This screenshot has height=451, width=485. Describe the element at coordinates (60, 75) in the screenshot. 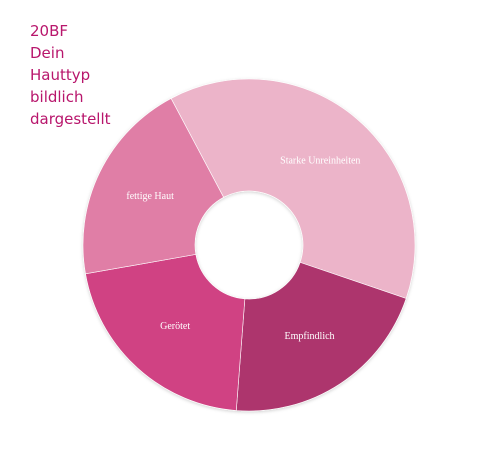

I see `title-line: Hauttyp` at that location.